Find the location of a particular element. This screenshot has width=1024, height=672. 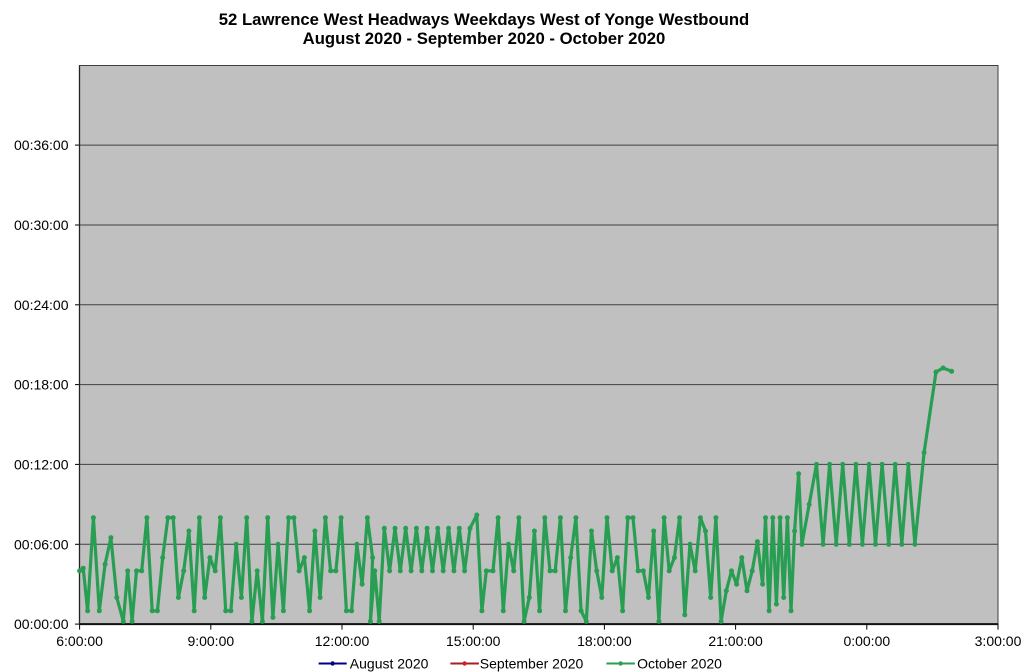

svg-text: 0:00:00 is located at coordinates (866, 641).